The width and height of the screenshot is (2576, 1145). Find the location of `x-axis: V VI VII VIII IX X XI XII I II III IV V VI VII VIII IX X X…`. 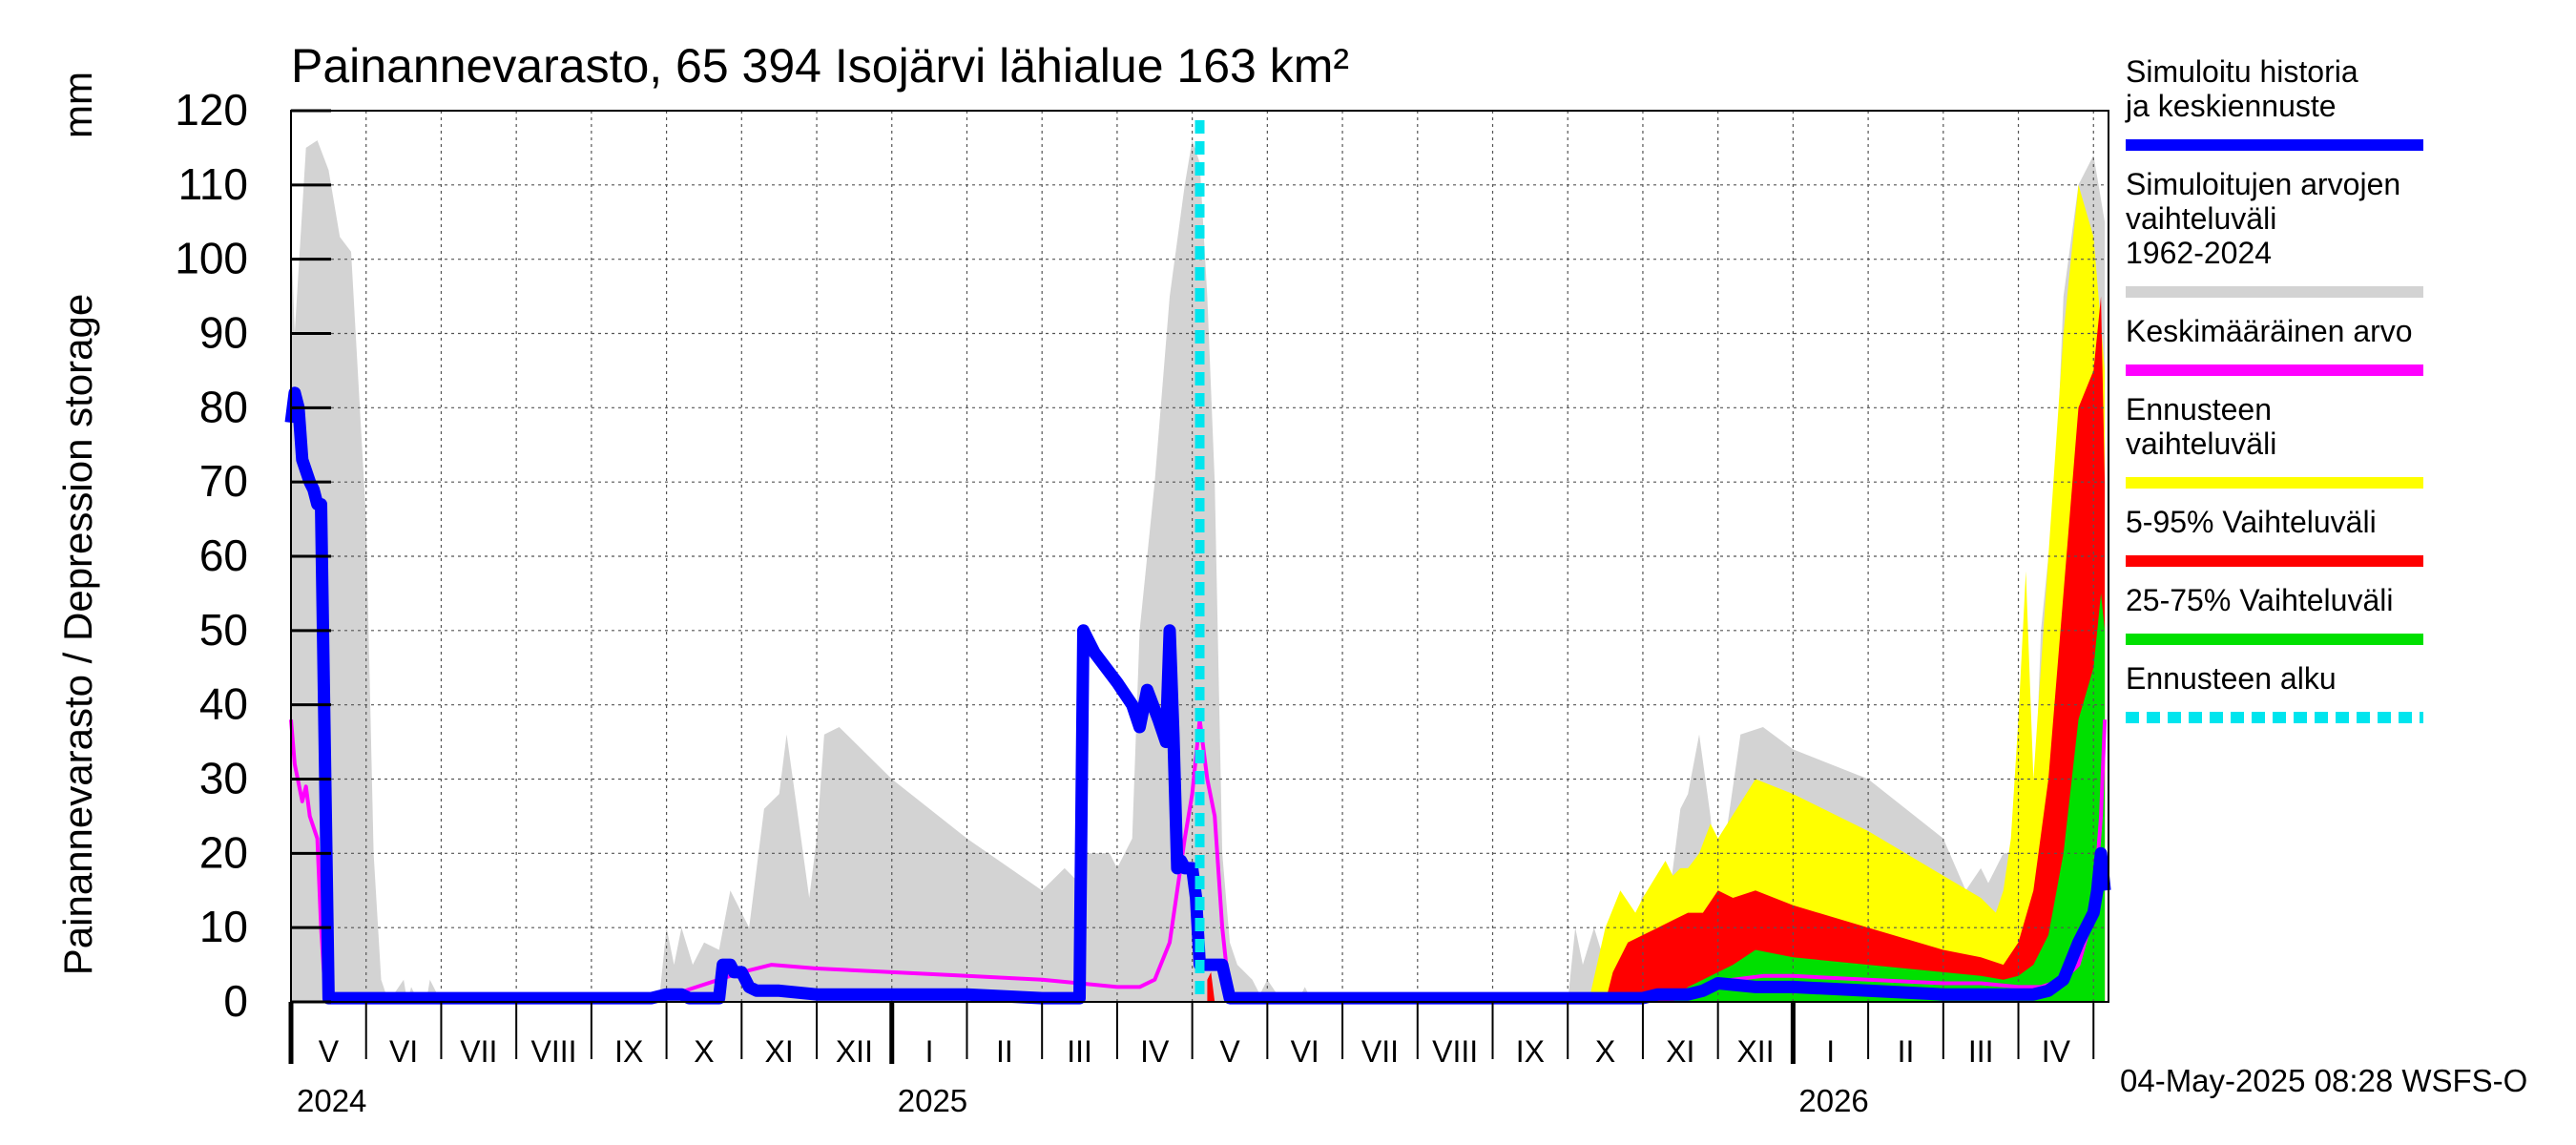

x-axis: V VI VII VIII IX X XI XII I II III IV V VI VII VIII IX X X… is located at coordinates (1191, 1060).